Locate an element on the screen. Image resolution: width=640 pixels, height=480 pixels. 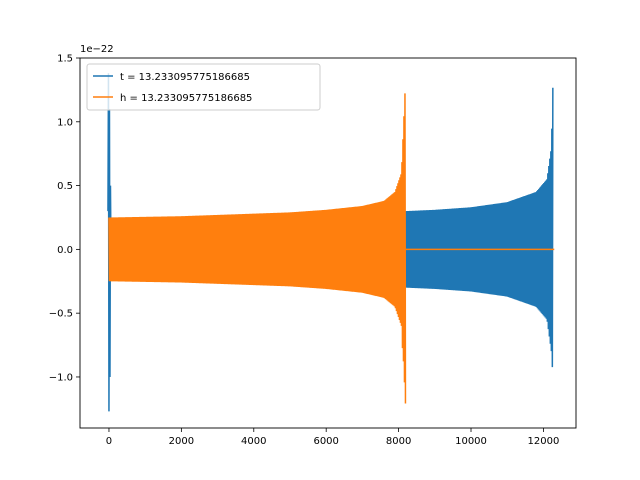
x-tick-label: 10000 is located at coordinates (471, 441).